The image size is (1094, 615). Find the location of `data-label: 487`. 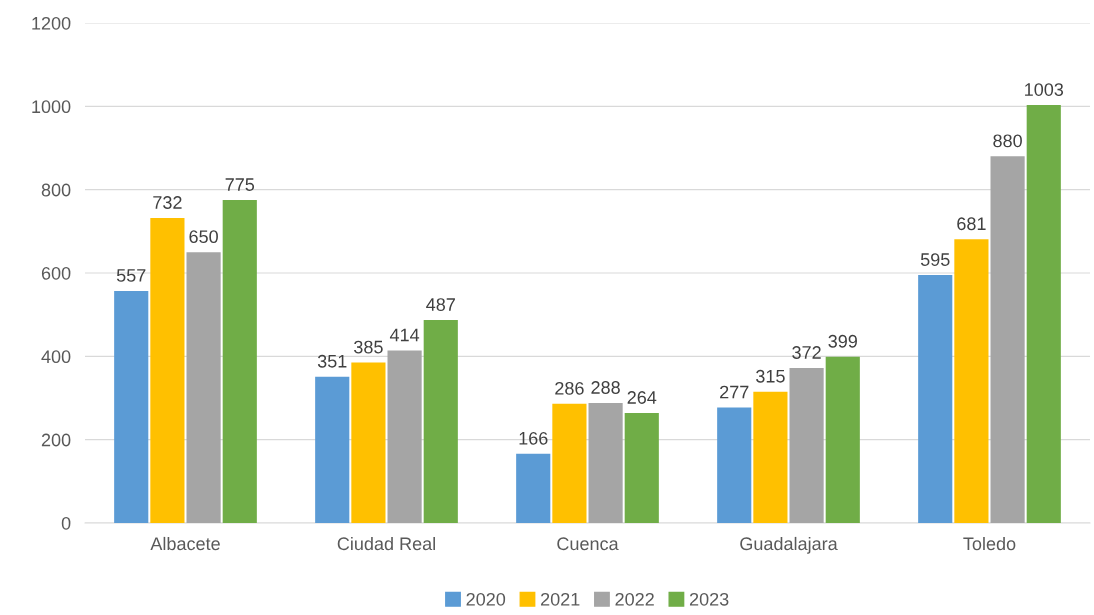

data-label: 487 is located at coordinates (440, 304).